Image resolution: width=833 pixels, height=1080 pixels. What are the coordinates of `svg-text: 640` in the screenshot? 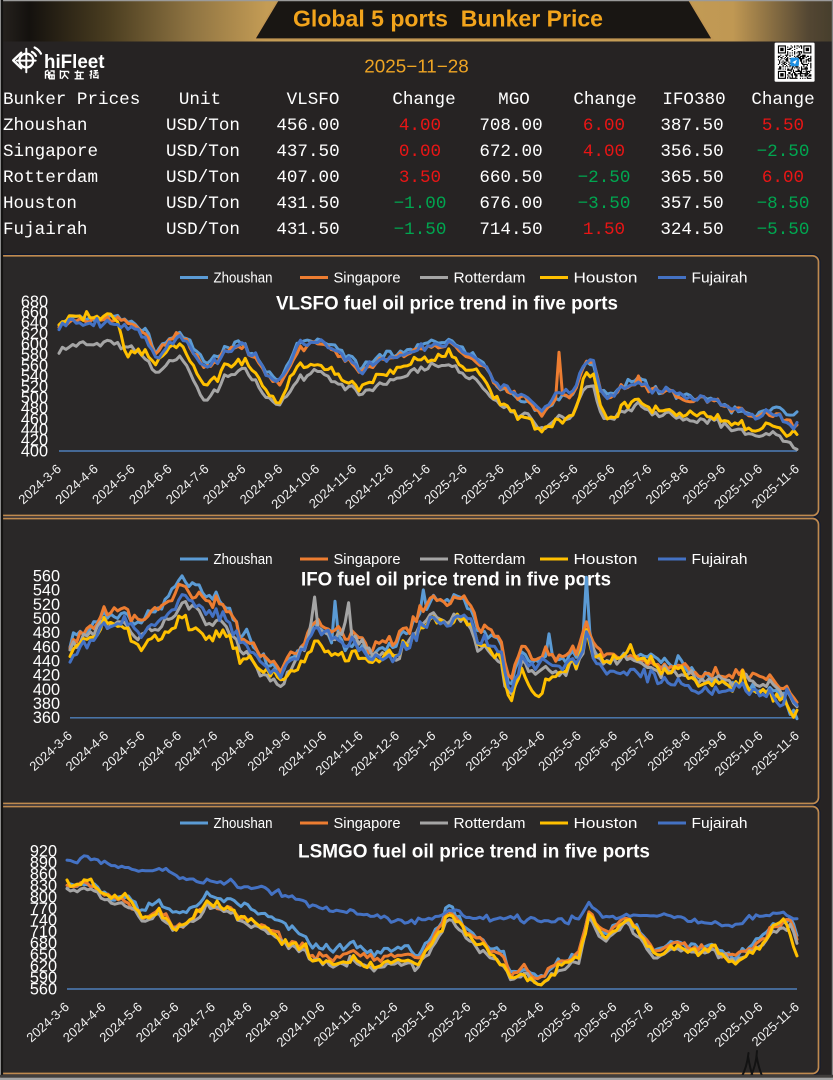 It's located at (34, 323).